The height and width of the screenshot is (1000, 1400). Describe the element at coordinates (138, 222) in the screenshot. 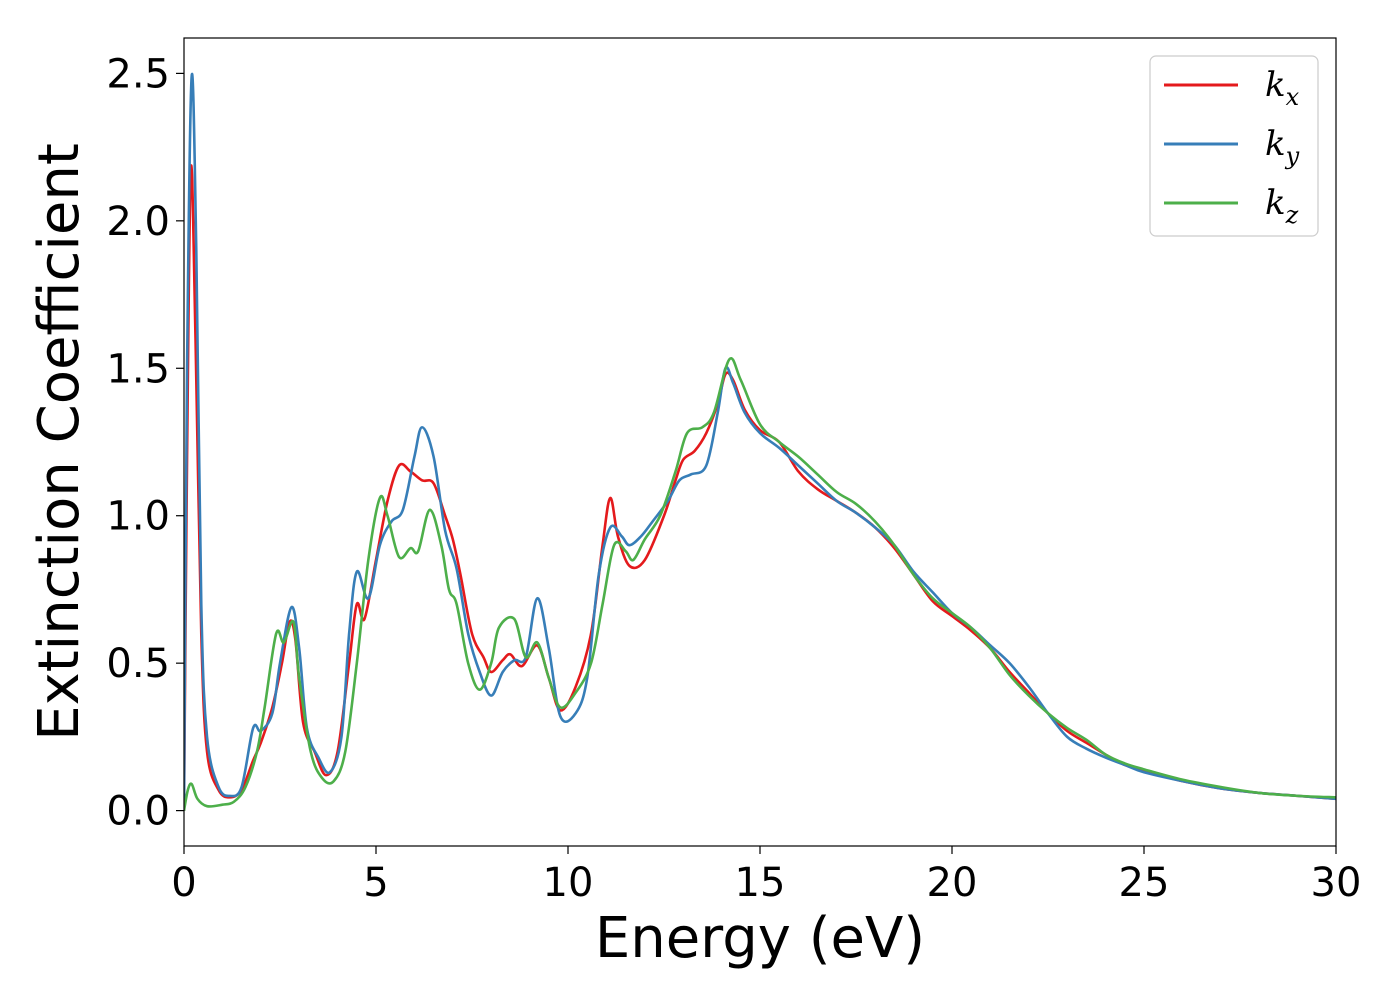

I see `y-tick-label: 2.0` at that location.